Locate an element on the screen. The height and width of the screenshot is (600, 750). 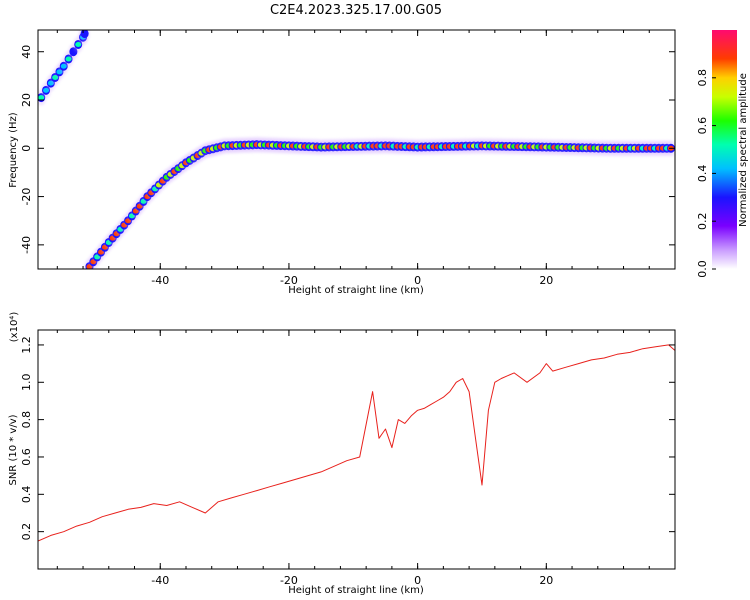
spectrogram-x-tick-label: -40 is located at coordinates (160, 280).